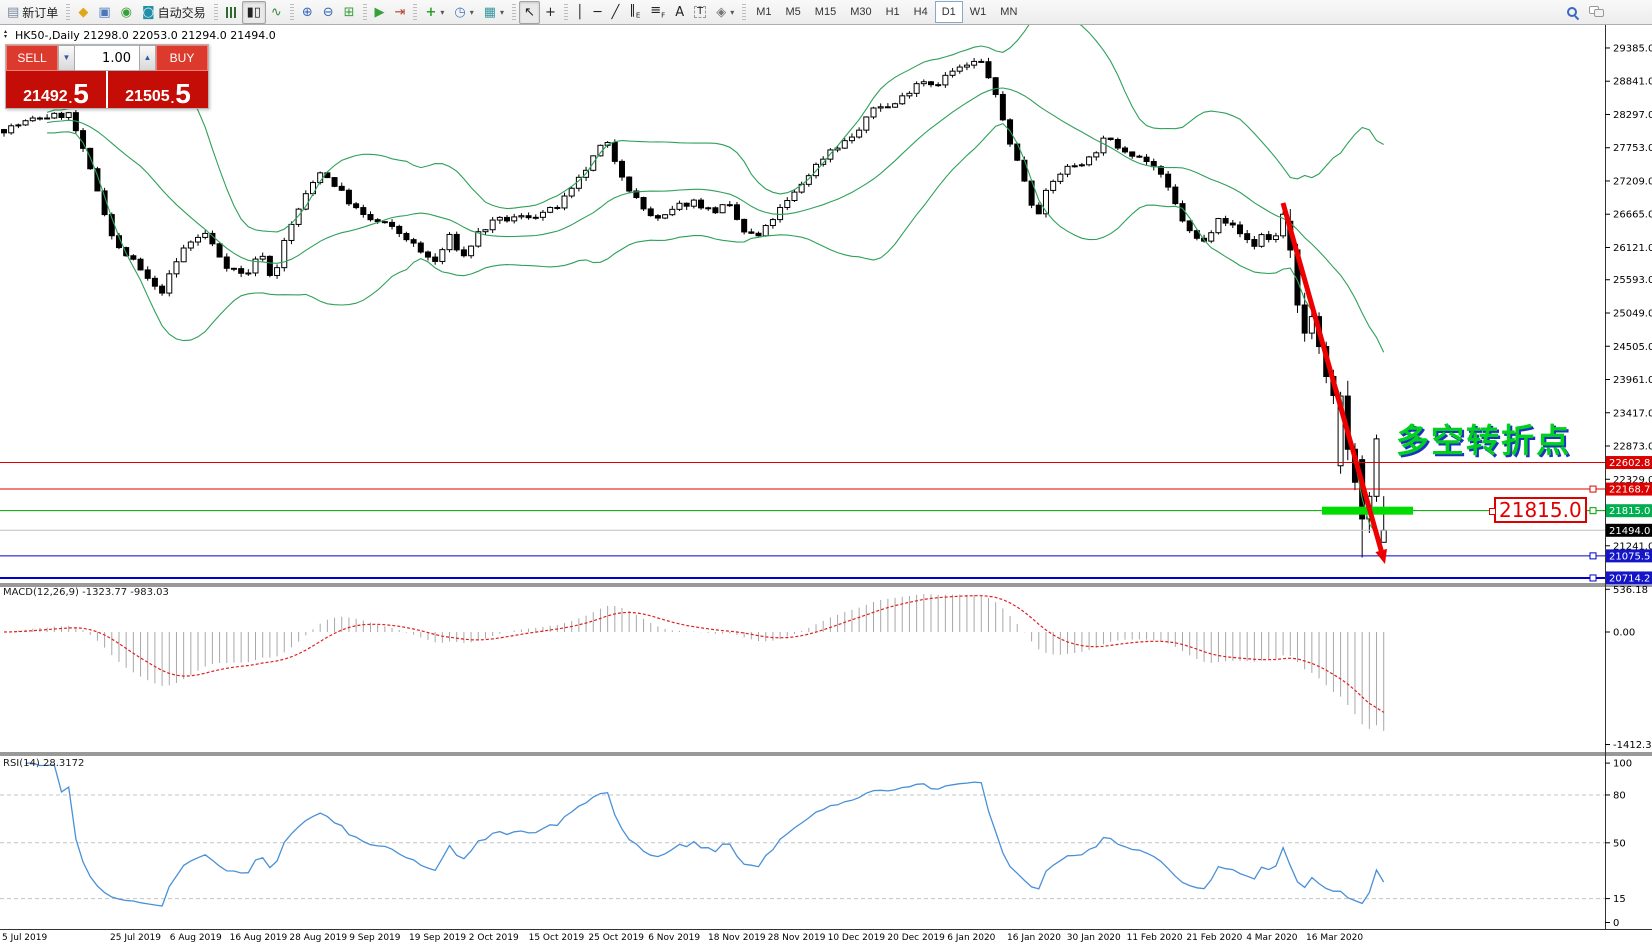 The image size is (1652, 946). I want to click on macd-pane, so click(694, 662).